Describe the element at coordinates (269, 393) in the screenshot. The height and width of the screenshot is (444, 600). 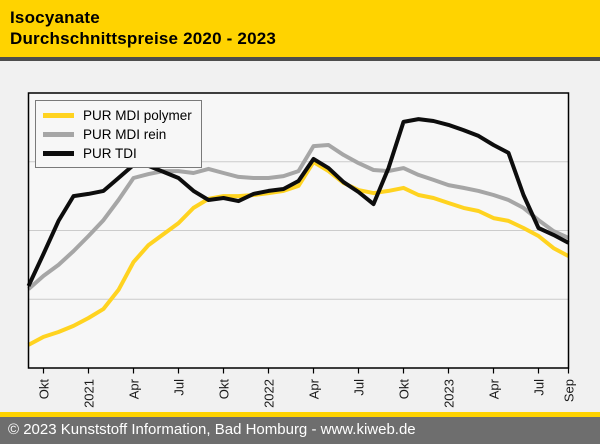
I see `x-tick-label: 2022` at that location.